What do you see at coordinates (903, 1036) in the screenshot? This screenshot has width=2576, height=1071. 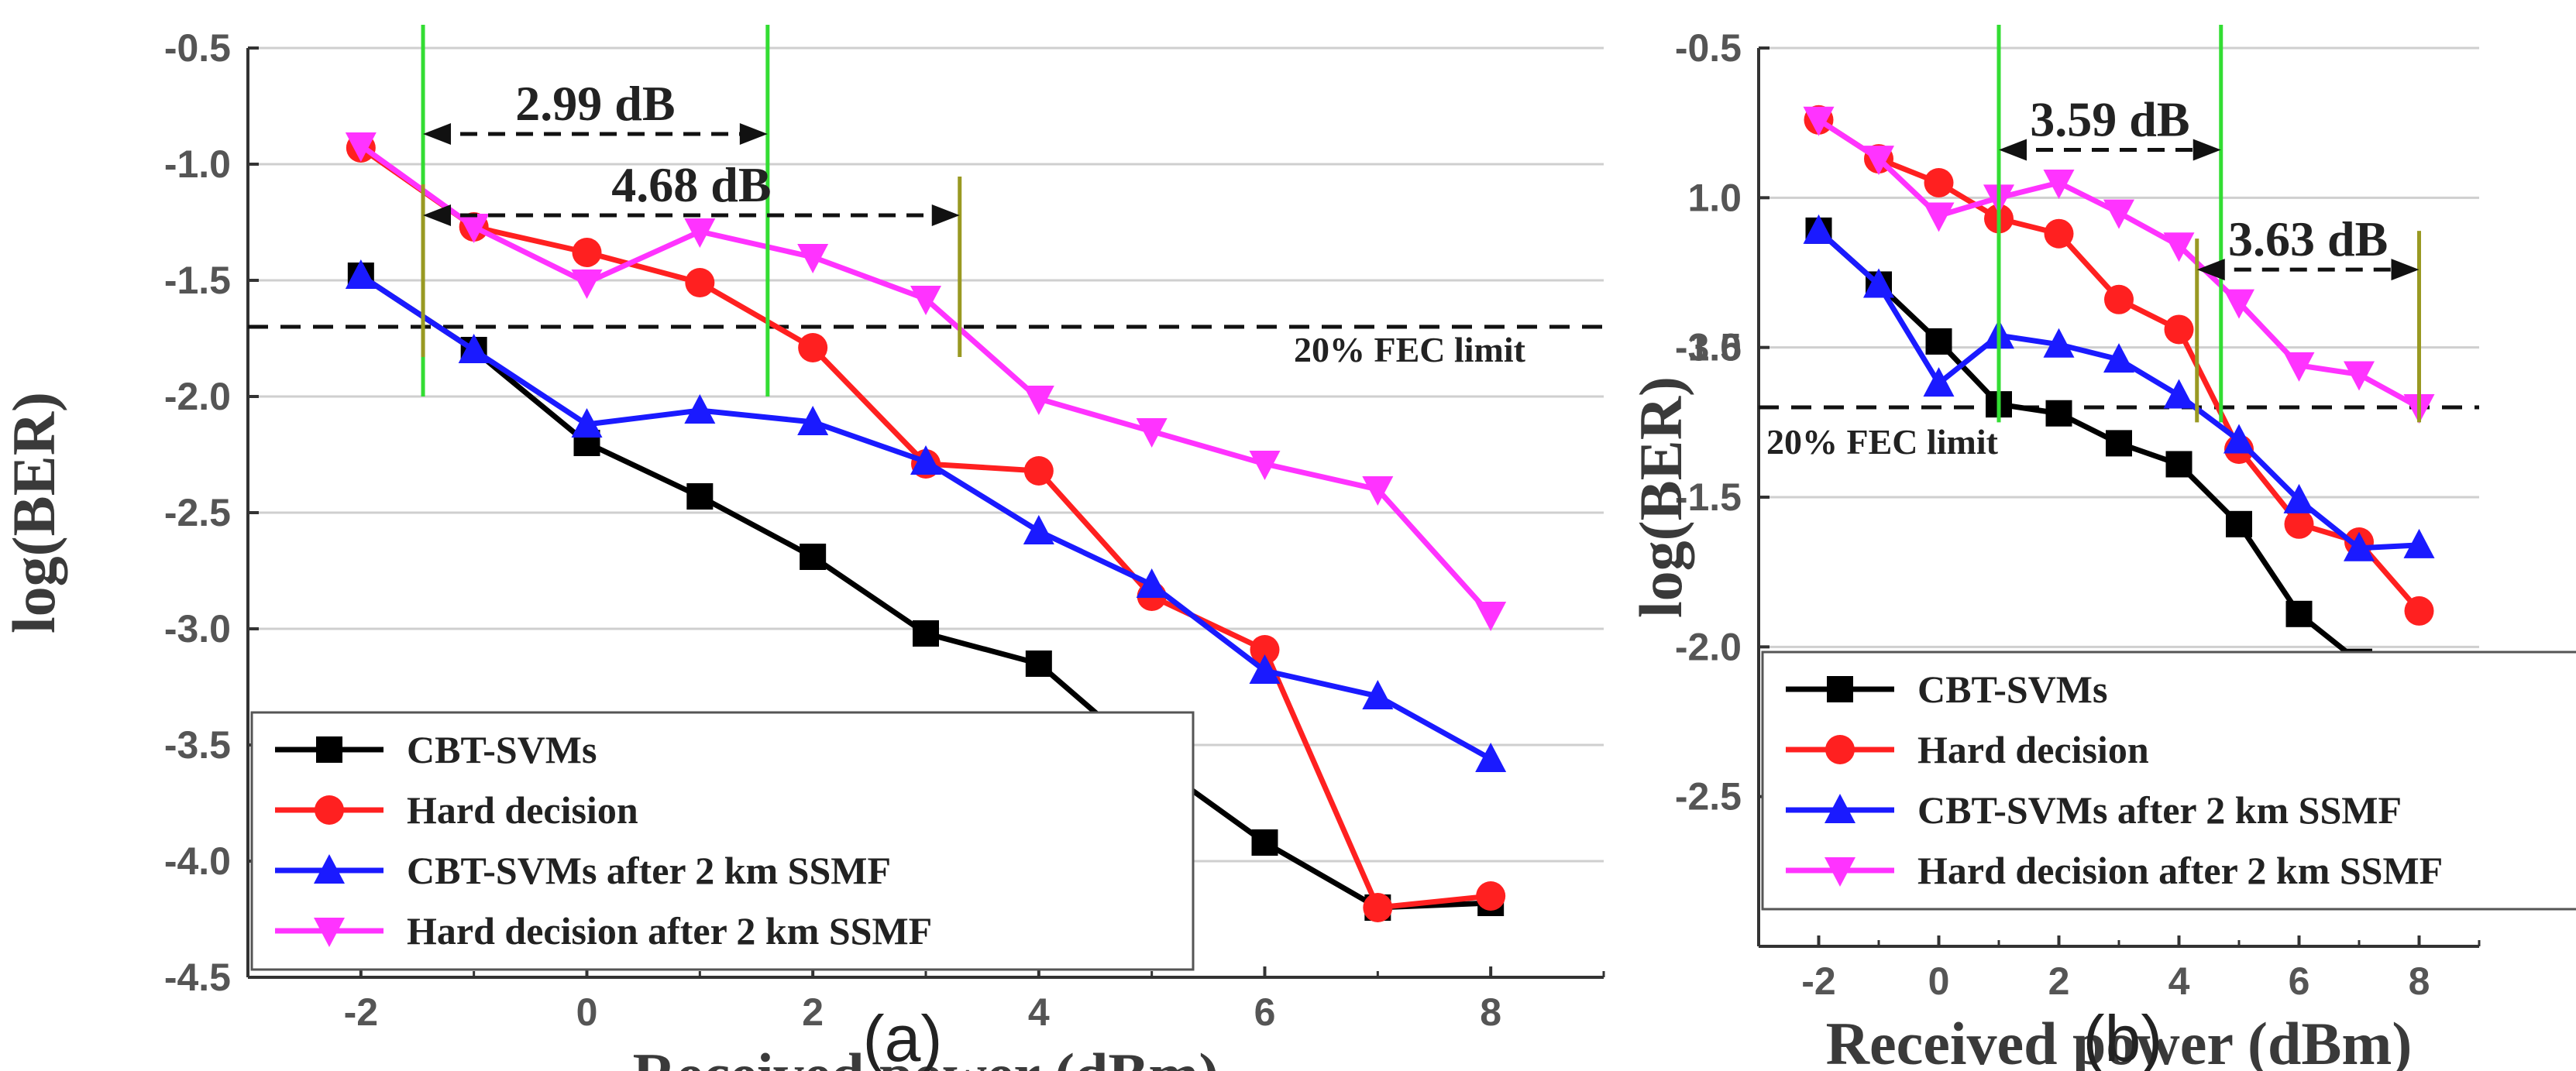 I see `panel-label: (a)` at bounding box center [903, 1036].